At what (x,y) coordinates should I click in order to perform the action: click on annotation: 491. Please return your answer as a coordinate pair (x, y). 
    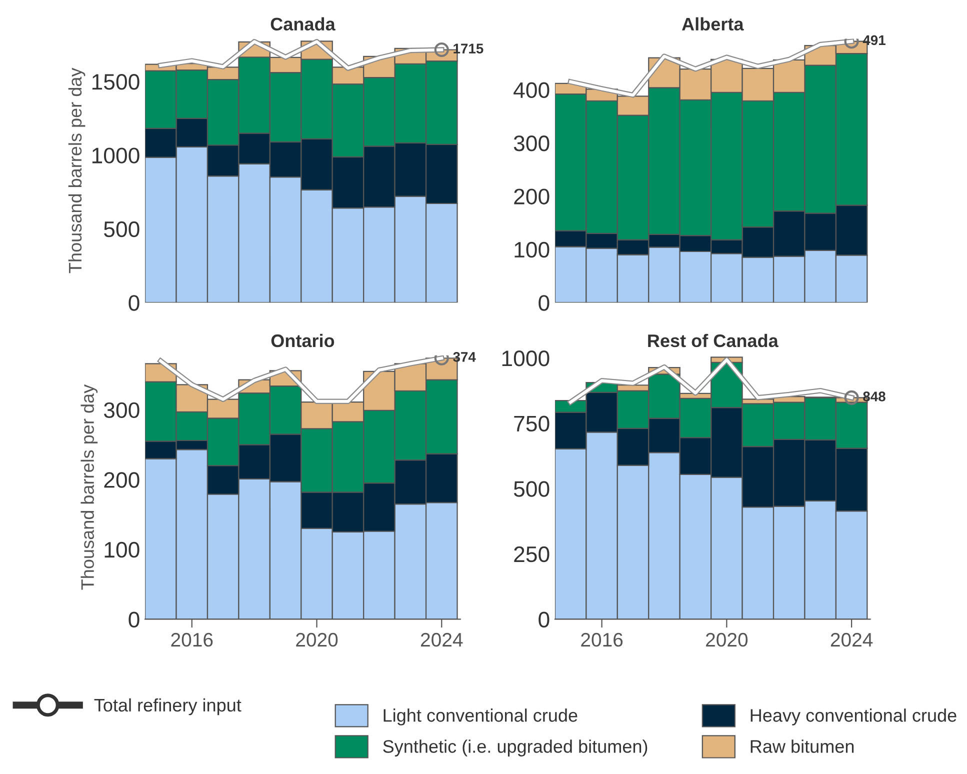
    Looking at the image, I should click on (874, 40).